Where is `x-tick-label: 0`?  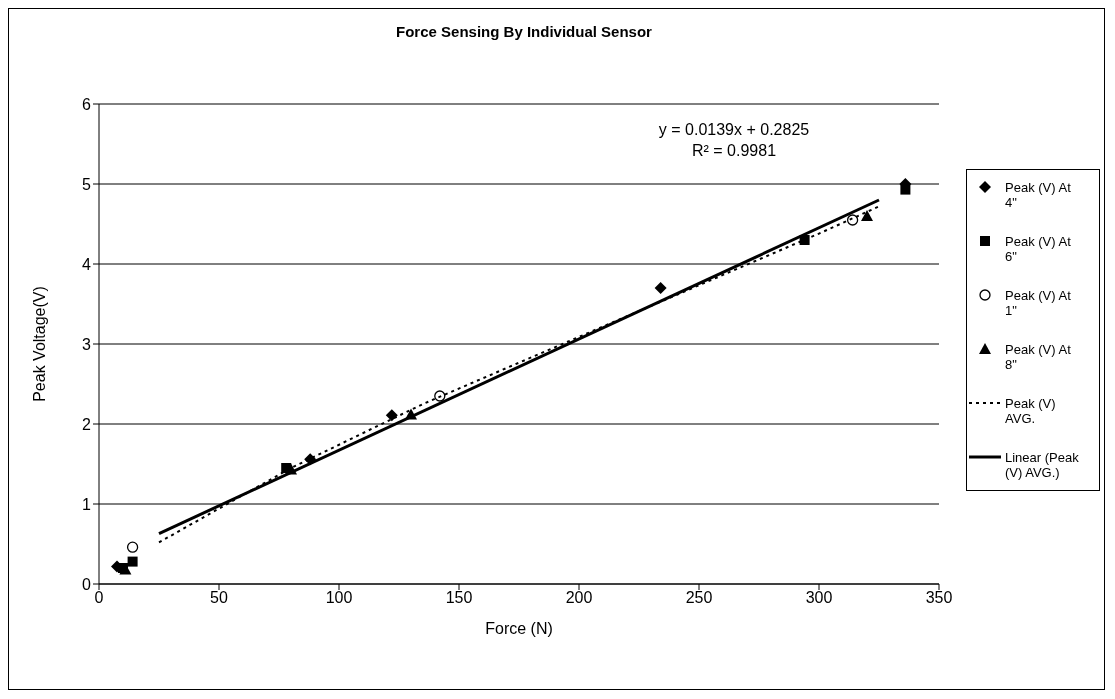 x-tick-label: 0 is located at coordinates (99, 598).